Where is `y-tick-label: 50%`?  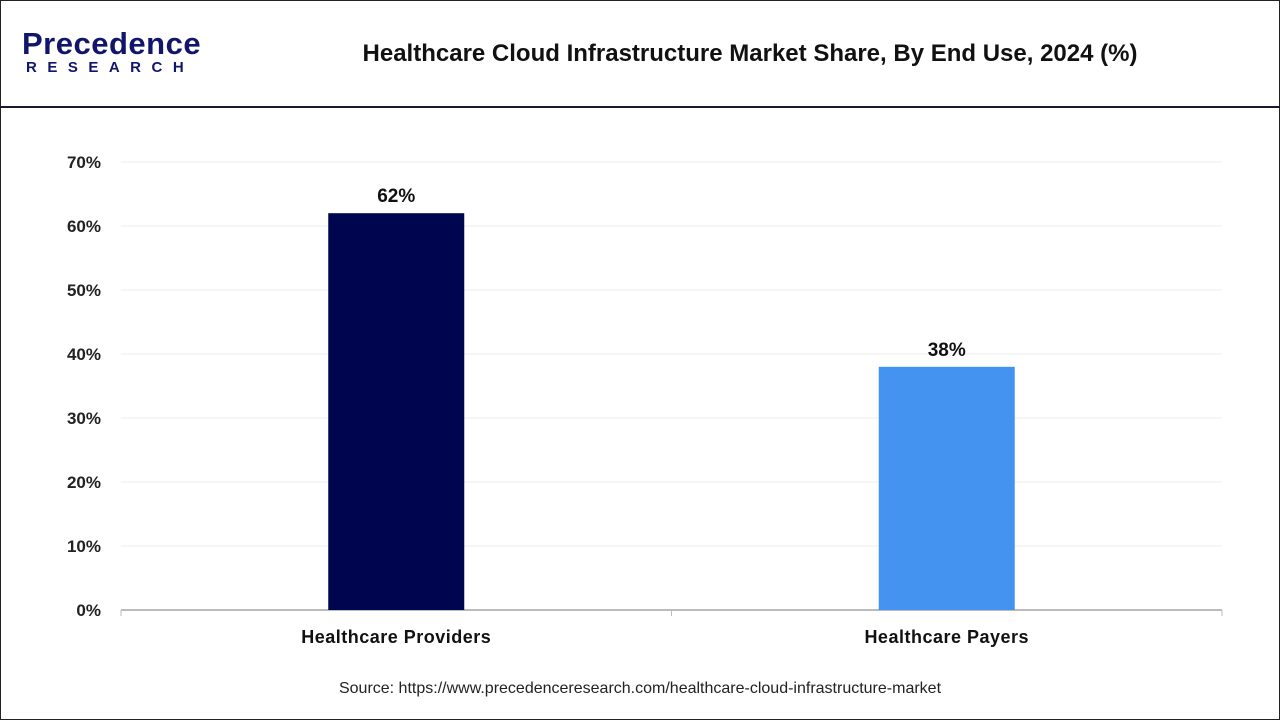 y-tick-label: 50% is located at coordinates (84, 290).